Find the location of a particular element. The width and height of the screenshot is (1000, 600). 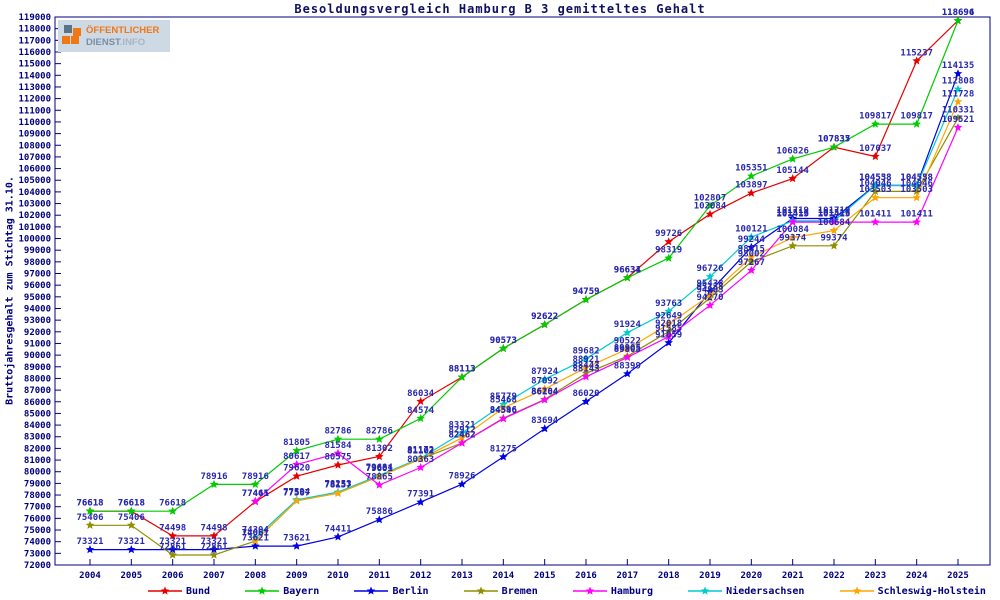

legend-marker-bund is located at coordinates (165, 590).